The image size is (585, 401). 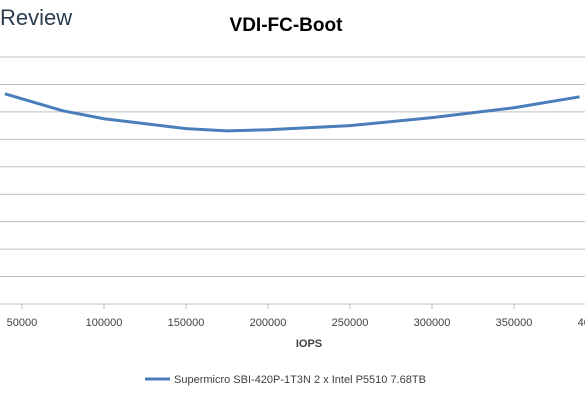 I want to click on chart-title: VDI-FC-Boot, so click(x=287, y=25).